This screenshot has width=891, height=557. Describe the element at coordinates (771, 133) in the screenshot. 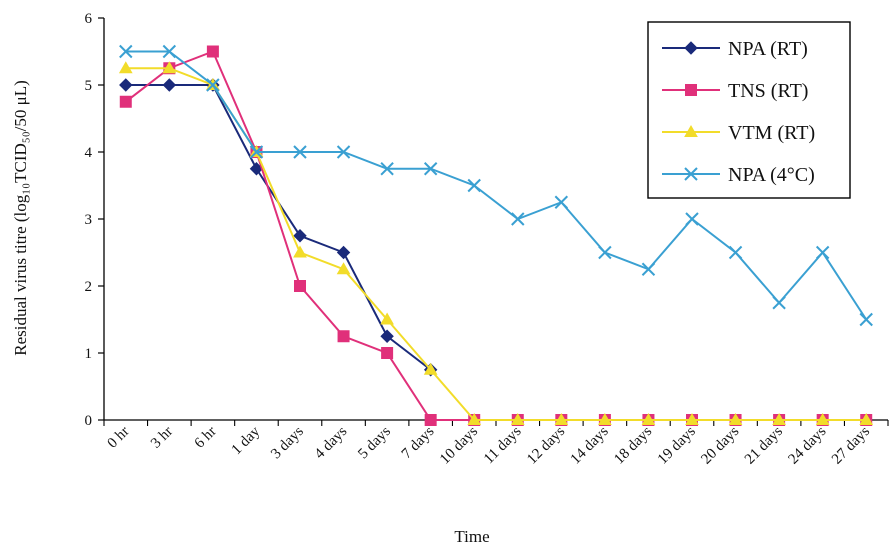

I see `legend-label: VTM (RT)` at that location.